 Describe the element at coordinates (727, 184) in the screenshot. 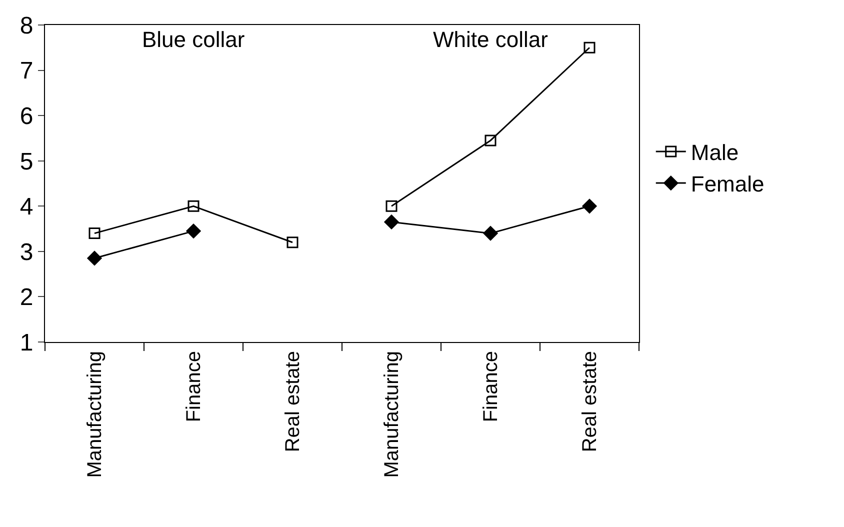

I see `legend-label: Female` at that location.